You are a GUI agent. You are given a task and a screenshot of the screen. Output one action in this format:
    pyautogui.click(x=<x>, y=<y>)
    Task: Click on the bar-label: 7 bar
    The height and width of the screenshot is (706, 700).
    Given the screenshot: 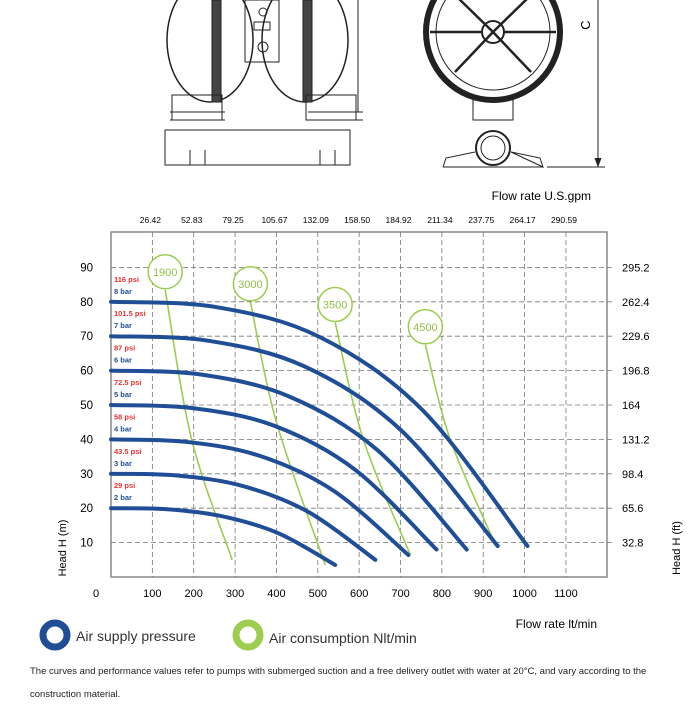 What is the action you would take?
    pyautogui.click(x=123, y=325)
    